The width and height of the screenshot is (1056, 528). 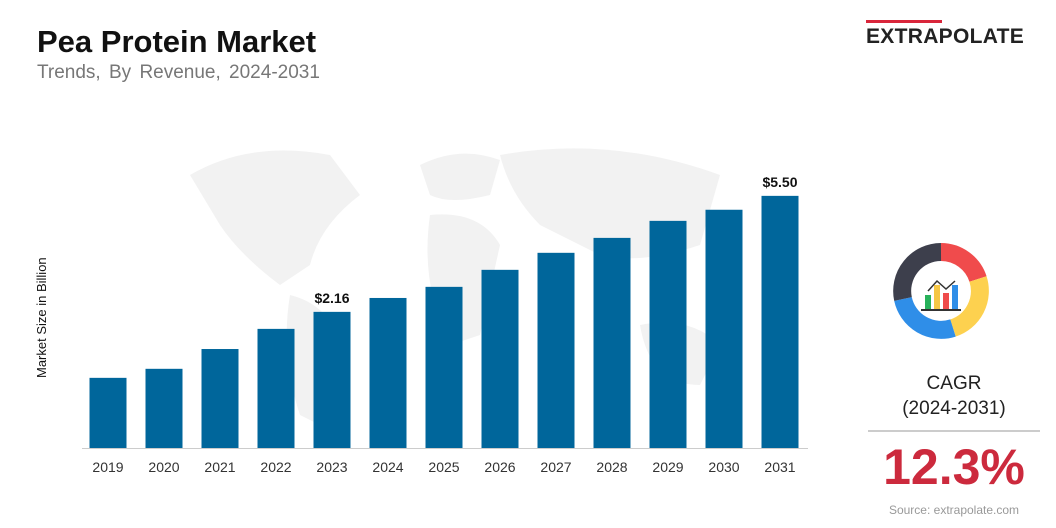 What do you see at coordinates (275, 467) in the screenshot?
I see `x-tick-label: 2022` at bounding box center [275, 467].